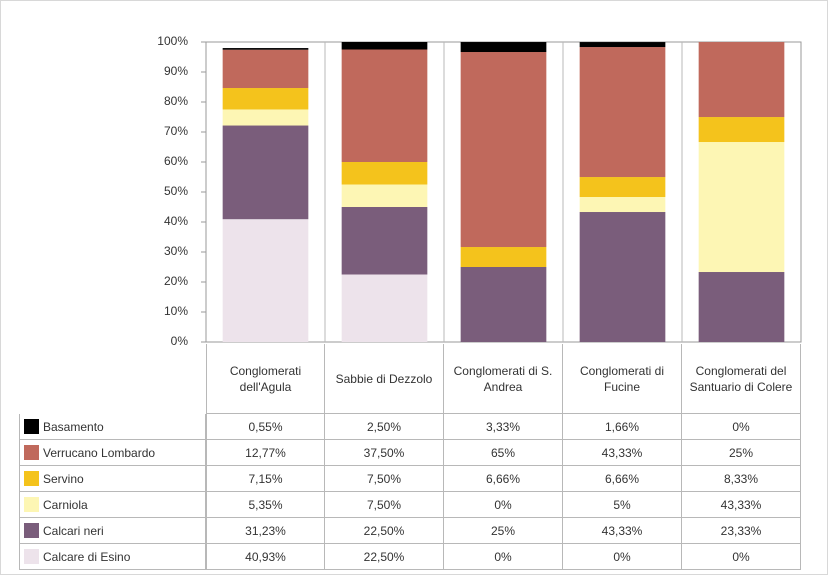 The width and height of the screenshot is (828, 575). What do you see at coordinates (265, 531) in the screenshot?
I see `table-value: 31,23%` at bounding box center [265, 531].